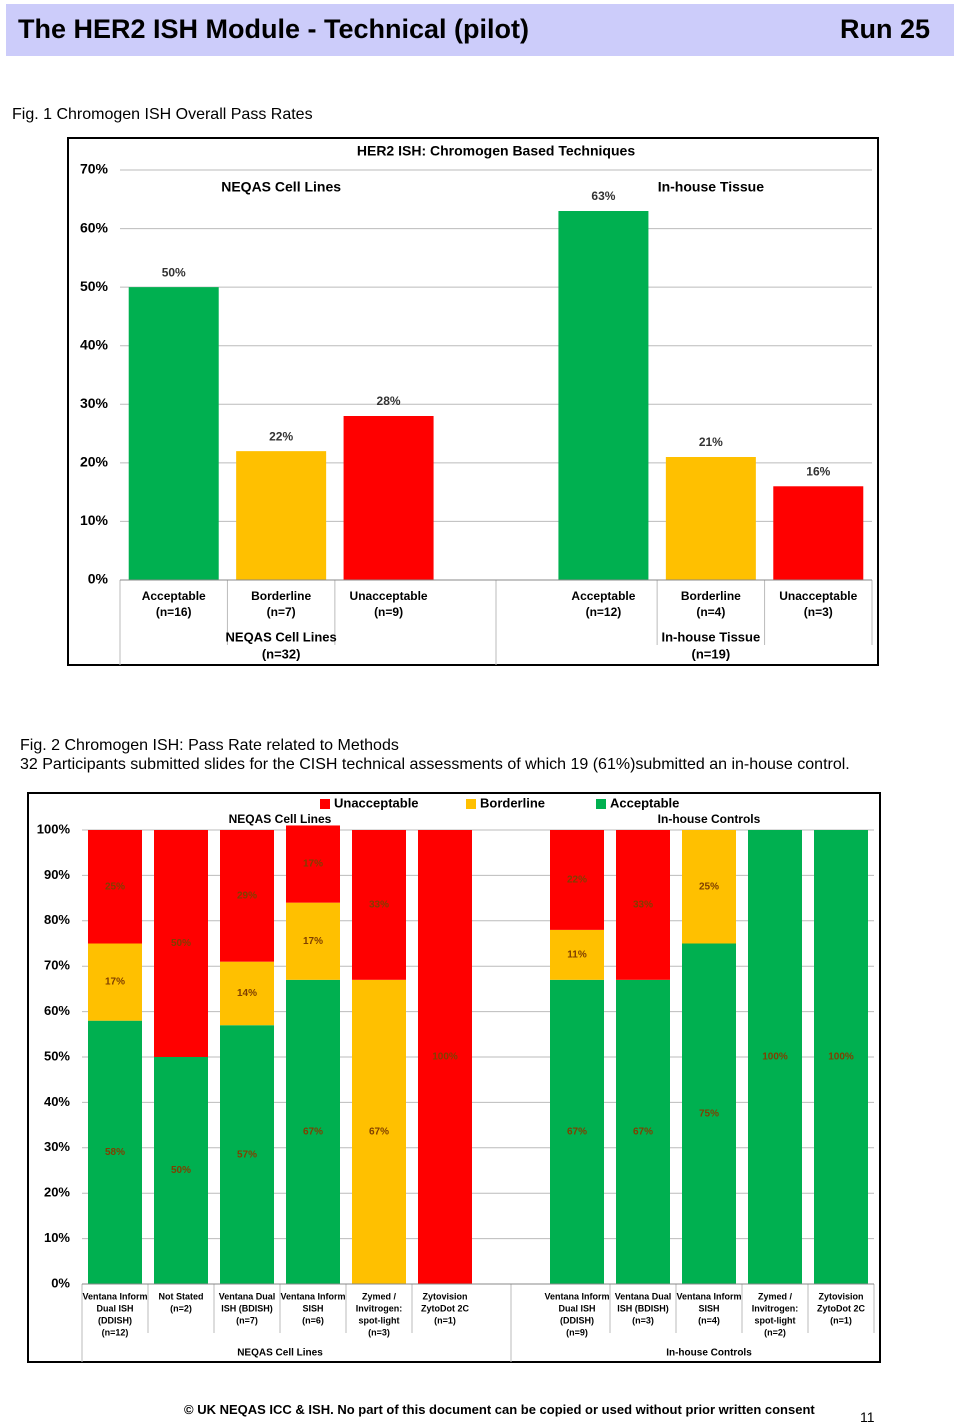 The height and width of the screenshot is (1425, 960). I want to click on value-label: 58%, so click(115, 1152).